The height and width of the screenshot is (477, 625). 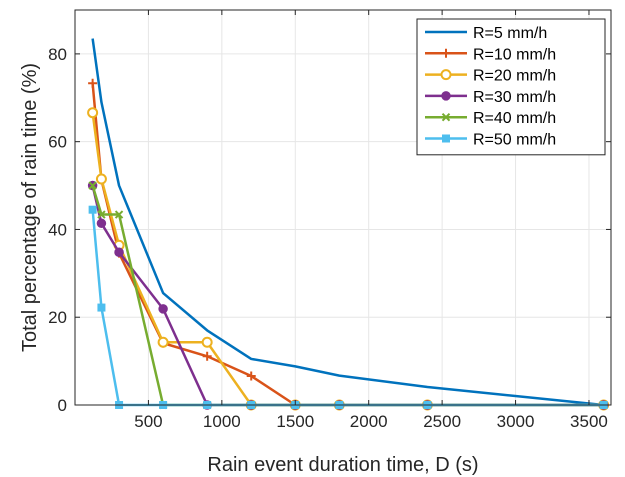 I want to click on legend-label: R=10 mm/h, so click(x=514, y=54).